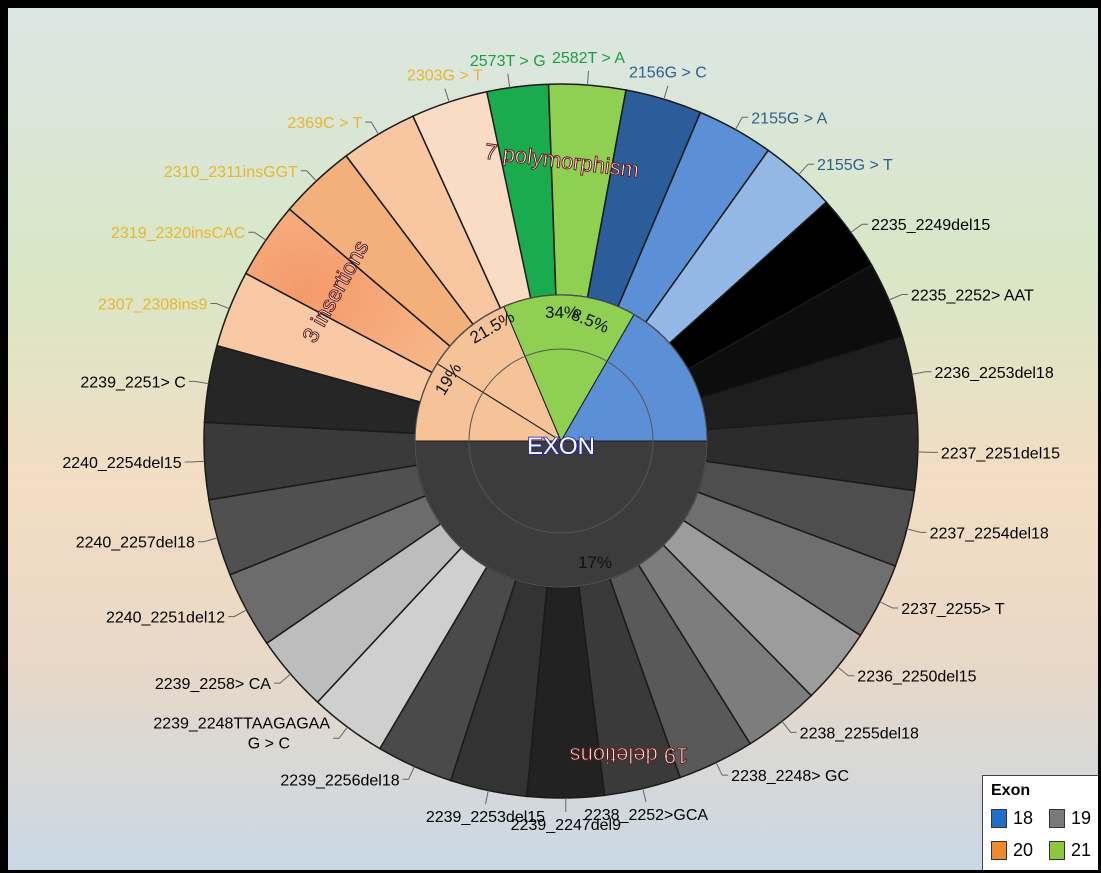  What do you see at coordinates (135, 543) in the screenshot?
I see `mutation-label-2240-2257del18: 2240_2257del18` at bounding box center [135, 543].